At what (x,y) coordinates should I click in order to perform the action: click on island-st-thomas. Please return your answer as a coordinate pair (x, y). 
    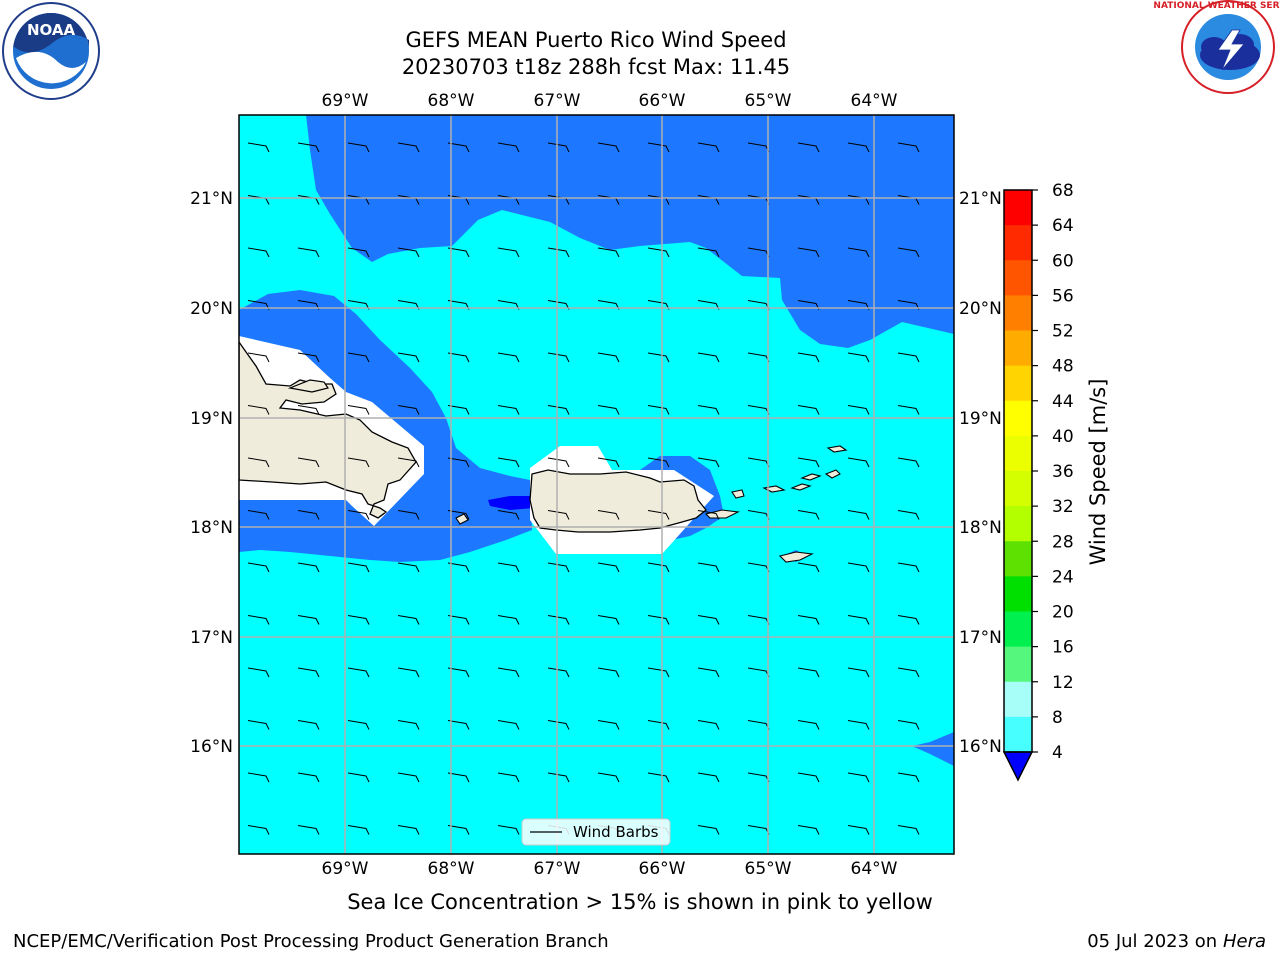
    Looking at the image, I should click on (774, 489).